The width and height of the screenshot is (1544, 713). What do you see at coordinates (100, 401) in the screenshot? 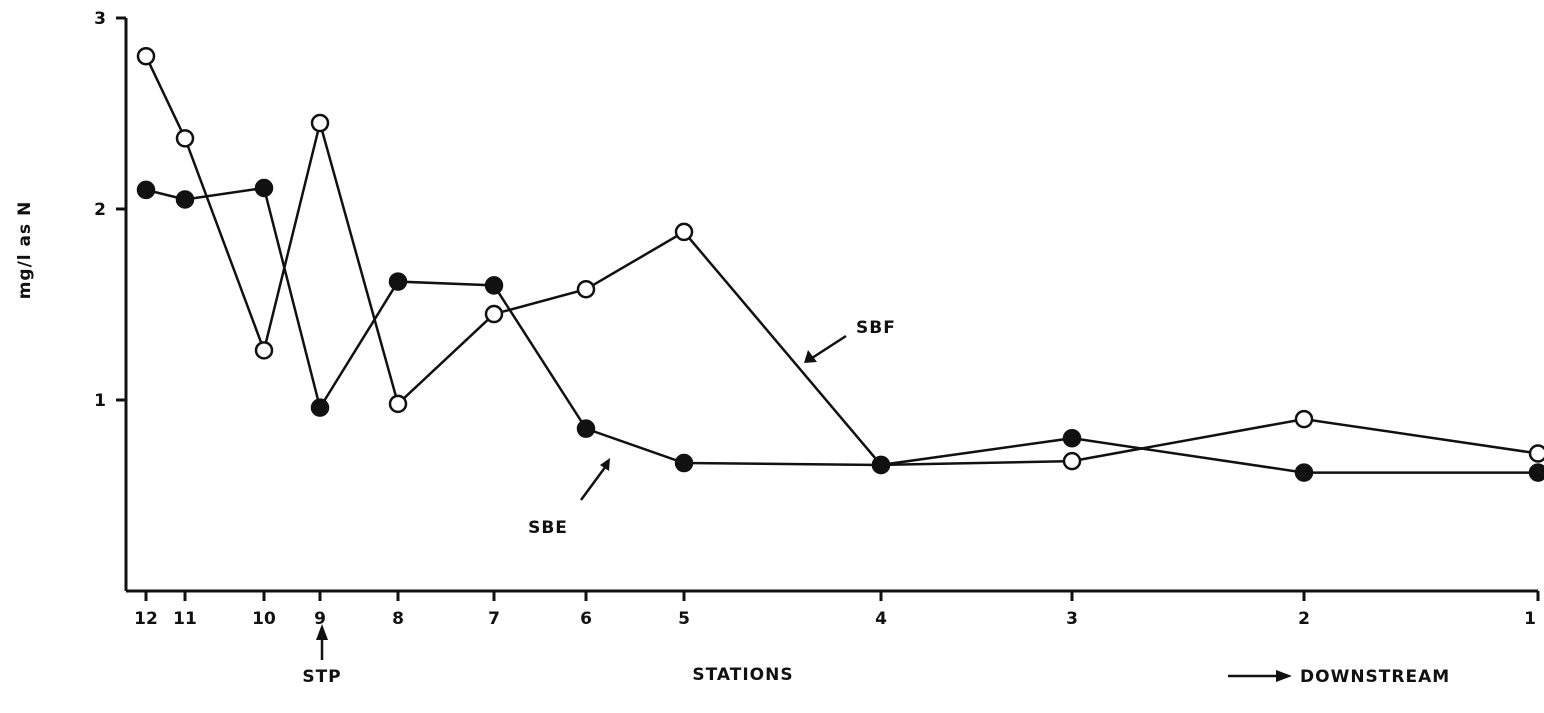
I see `y-tick-label: 1` at bounding box center [100, 401].